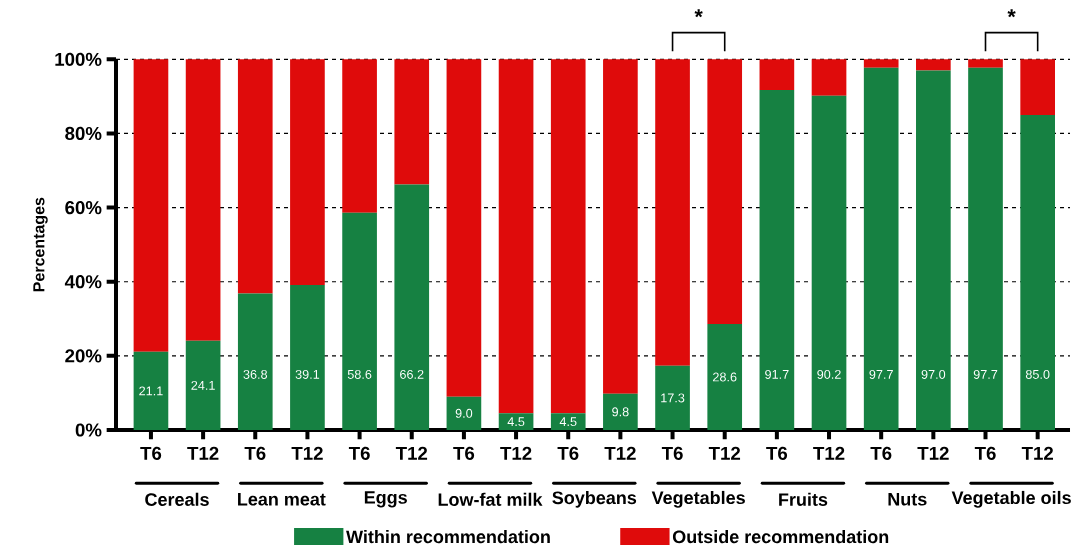 This screenshot has height=551, width=1085. What do you see at coordinates (829, 374) in the screenshot?
I see `data-label: 90.2` at bounding box center [829, 374].